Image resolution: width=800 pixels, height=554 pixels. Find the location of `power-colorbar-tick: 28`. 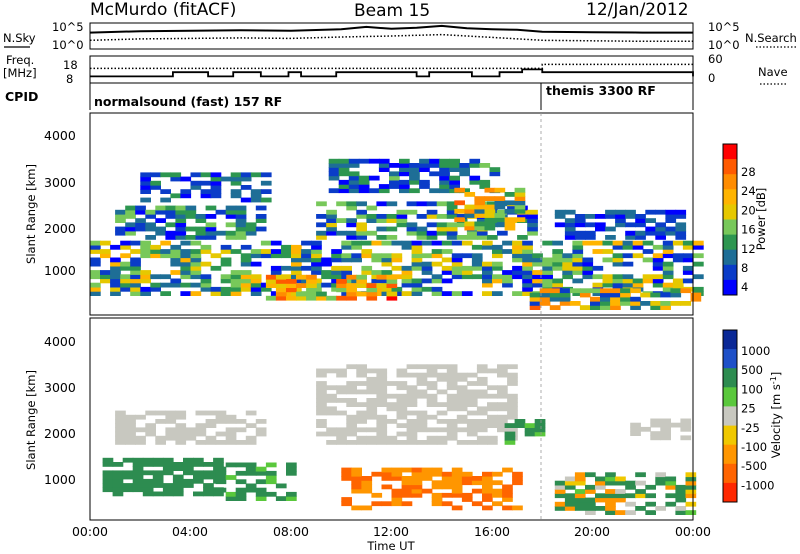

power-colorbar-tick: 28 is located at coordinates (748, 172).